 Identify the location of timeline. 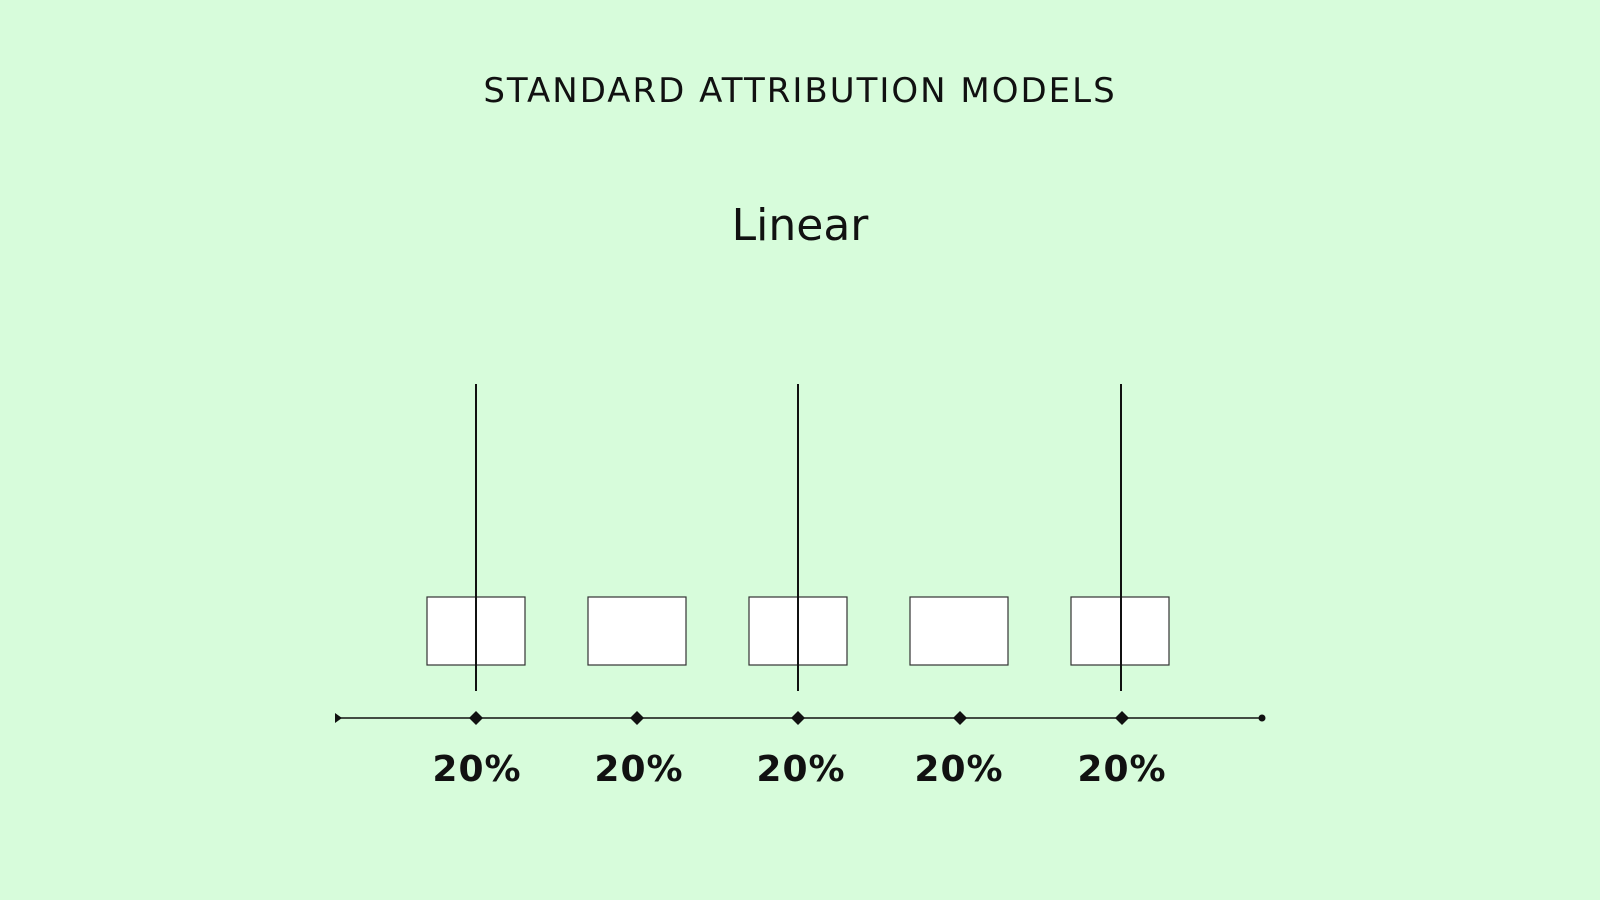
(800, 718).